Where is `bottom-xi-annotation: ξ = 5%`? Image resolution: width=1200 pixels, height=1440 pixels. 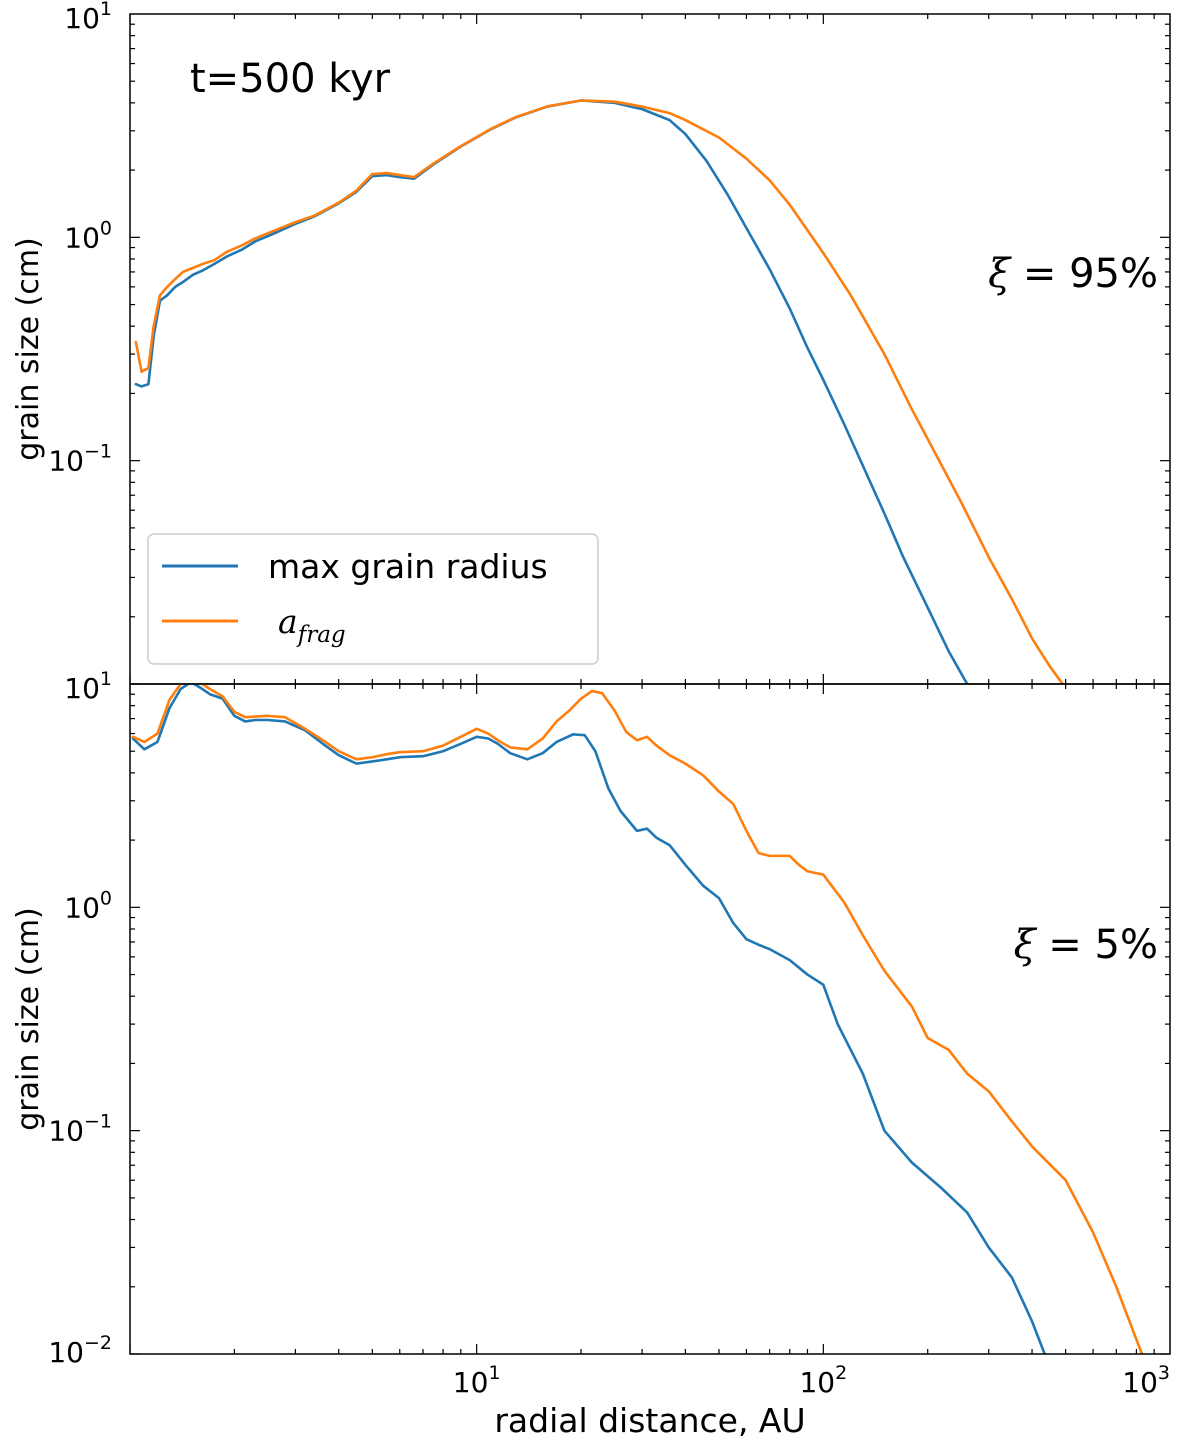 bottom-xi-annotation: ξ = 5% is located at coordinates (1086, 945).